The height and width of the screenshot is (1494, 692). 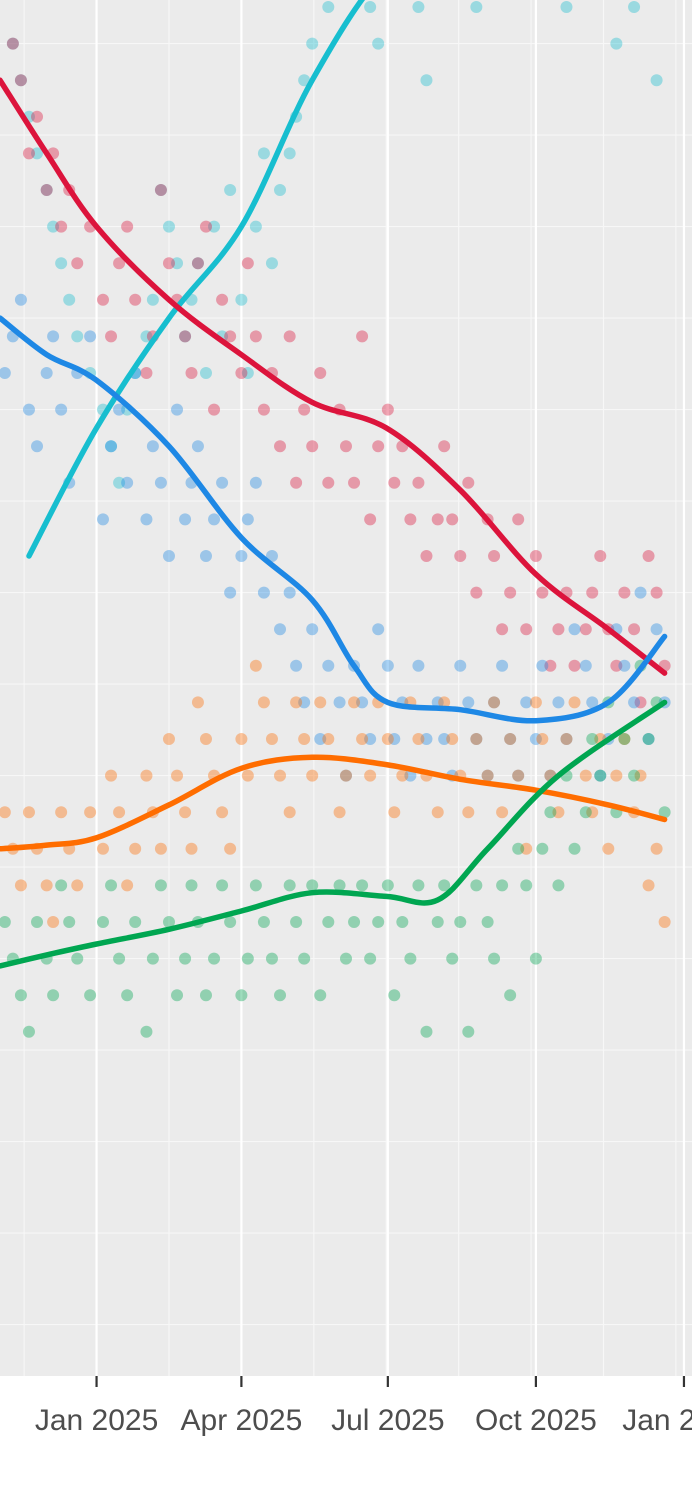 I want to click on x-tick-label: Apr 2025, so click(x=242, y=1420).